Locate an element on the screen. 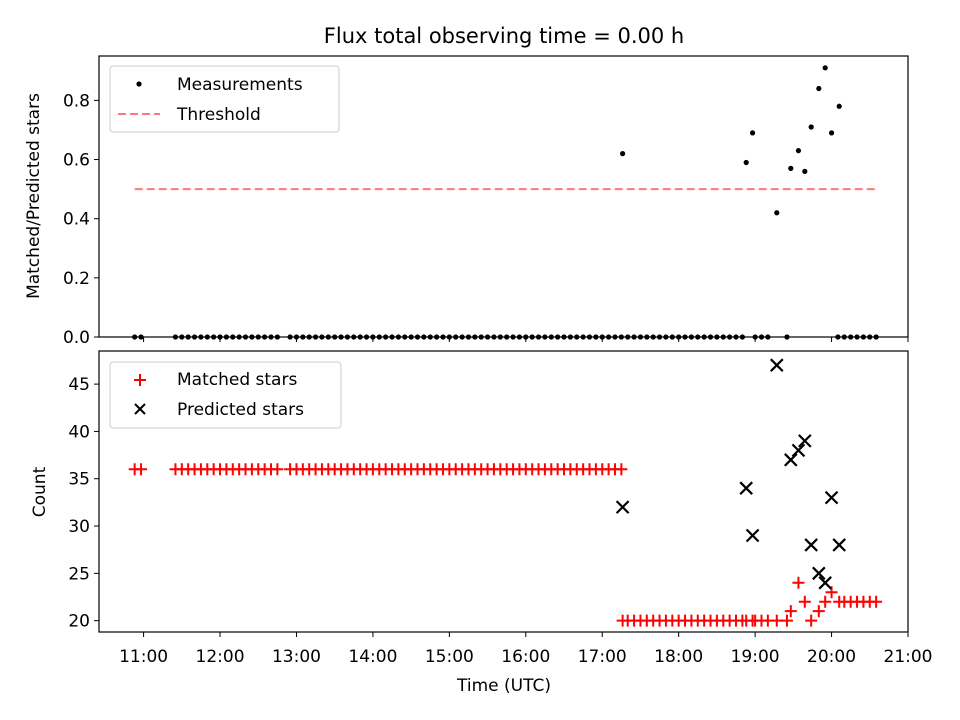 This screenshot has height=720, width=960. bottom-x-tick-label: 15:00 is located at coordinates (449, 657).